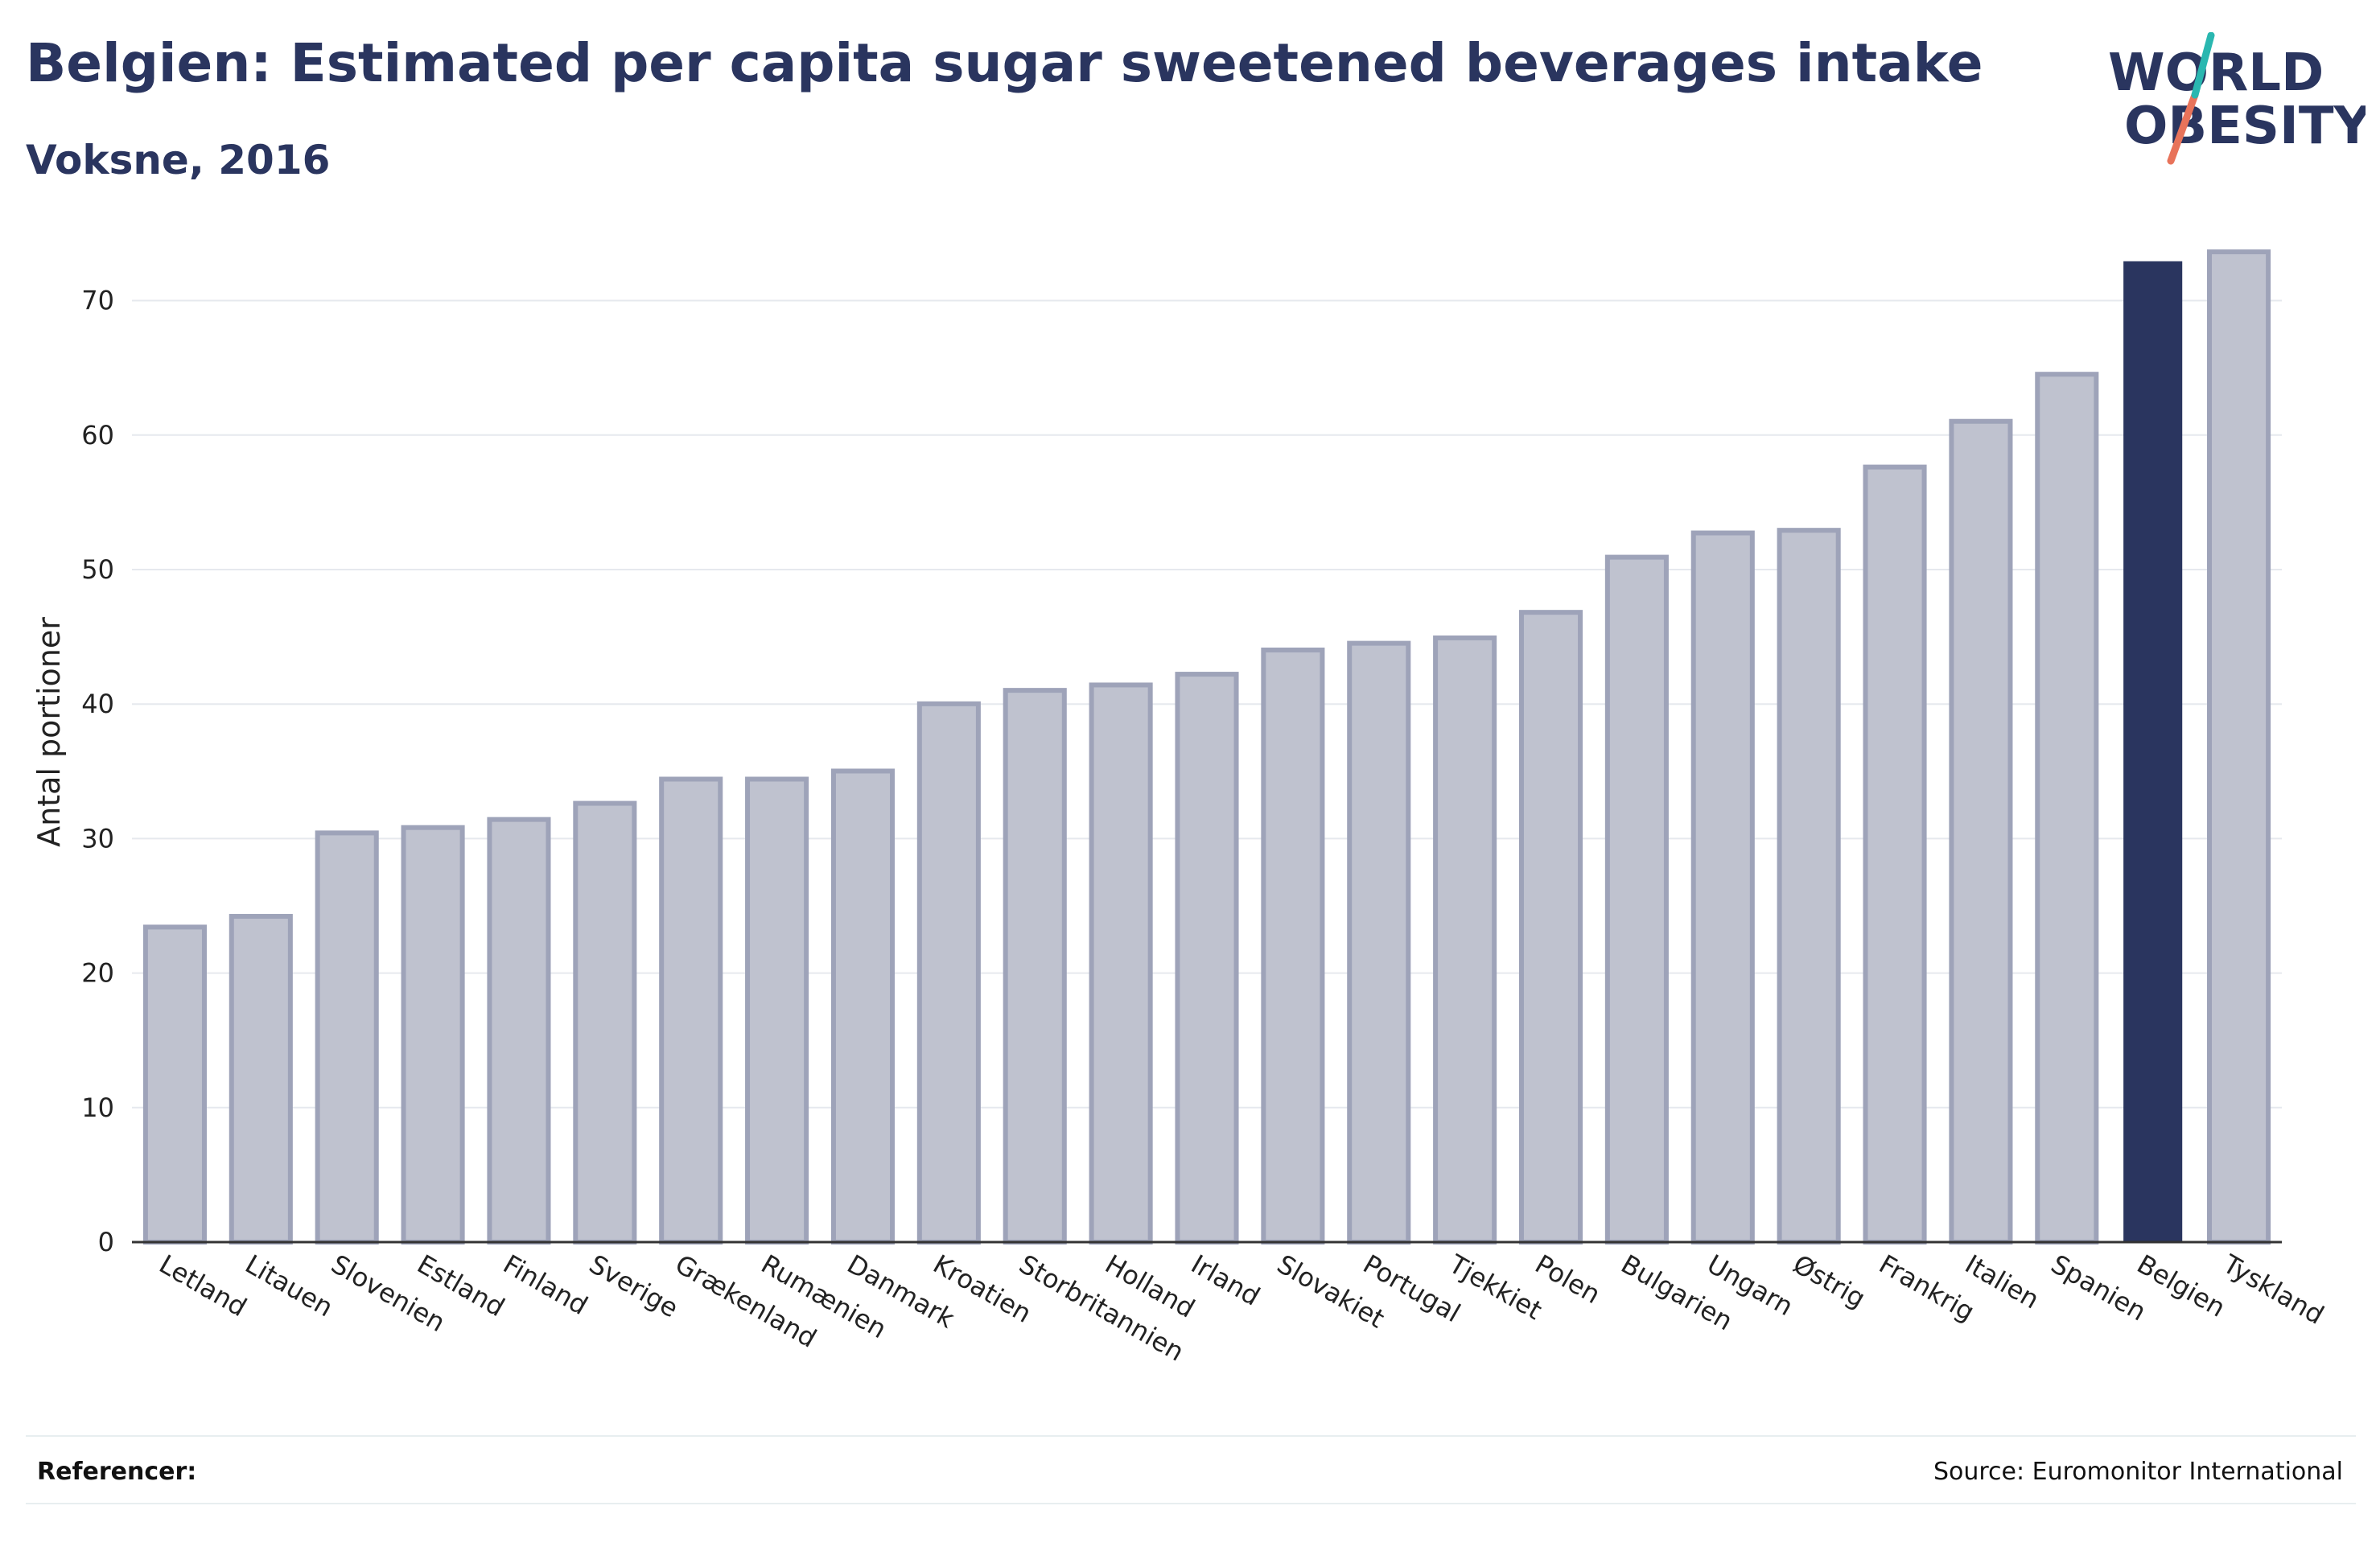 This screenshot has height=1547, width=2380. I want to click on bar-italien, so click(1981, 831).